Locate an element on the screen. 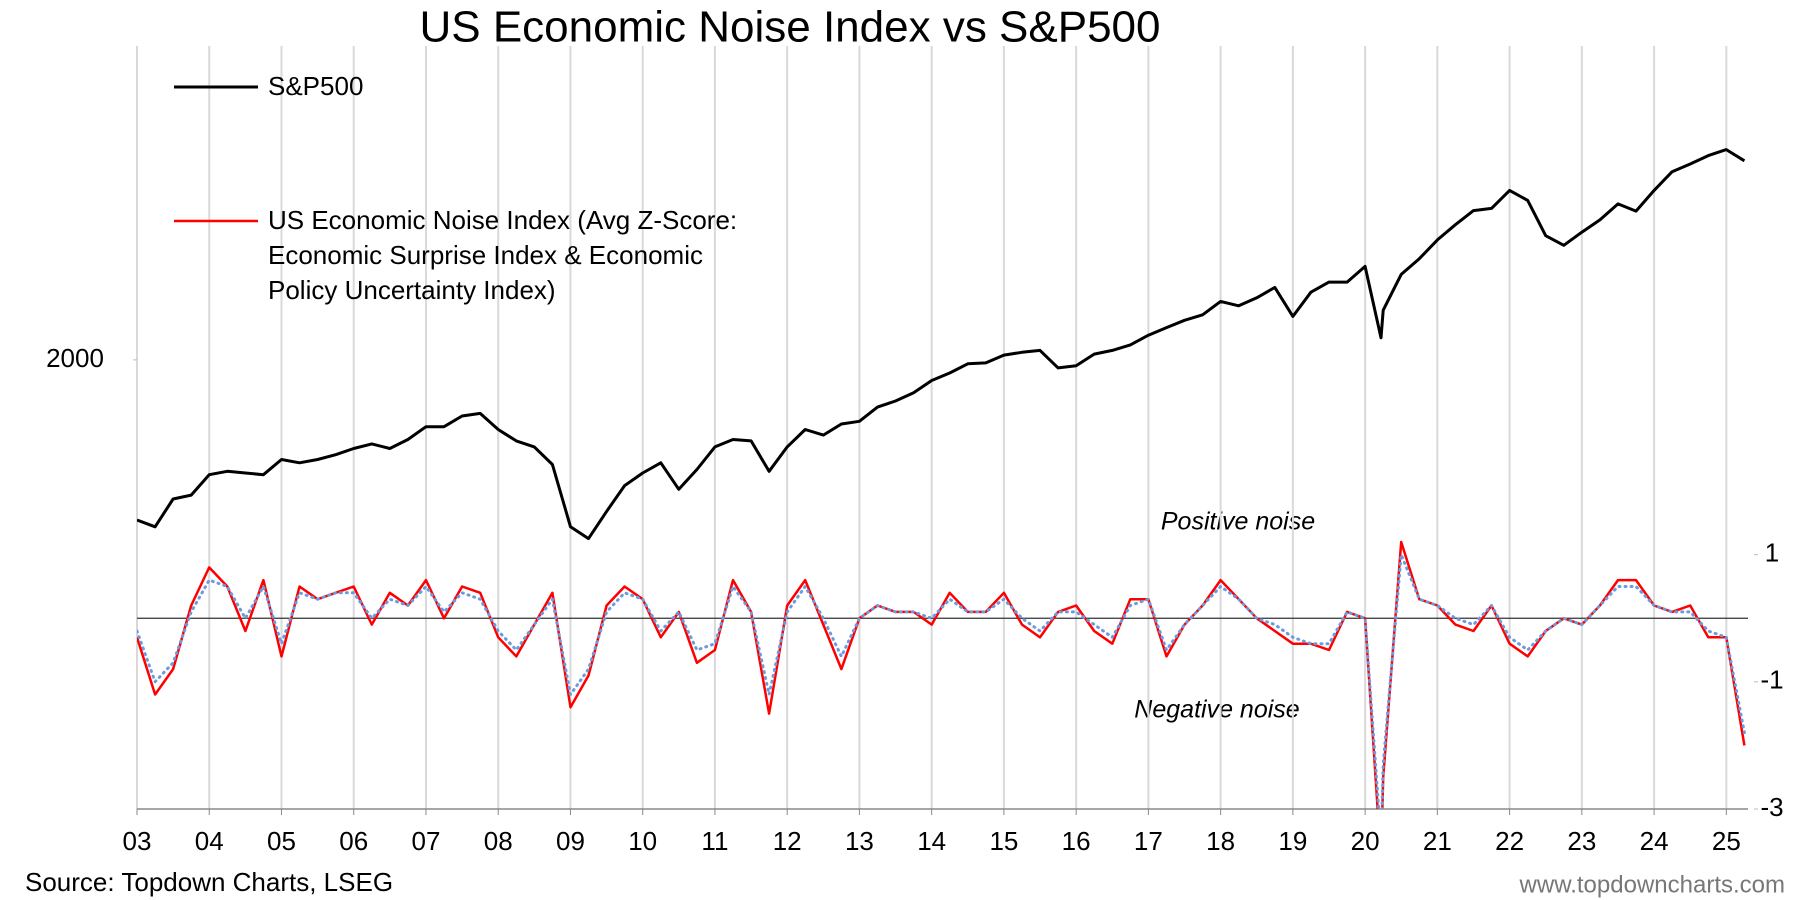  x-tick-label: 24 is located at coordinates (1654, 841).